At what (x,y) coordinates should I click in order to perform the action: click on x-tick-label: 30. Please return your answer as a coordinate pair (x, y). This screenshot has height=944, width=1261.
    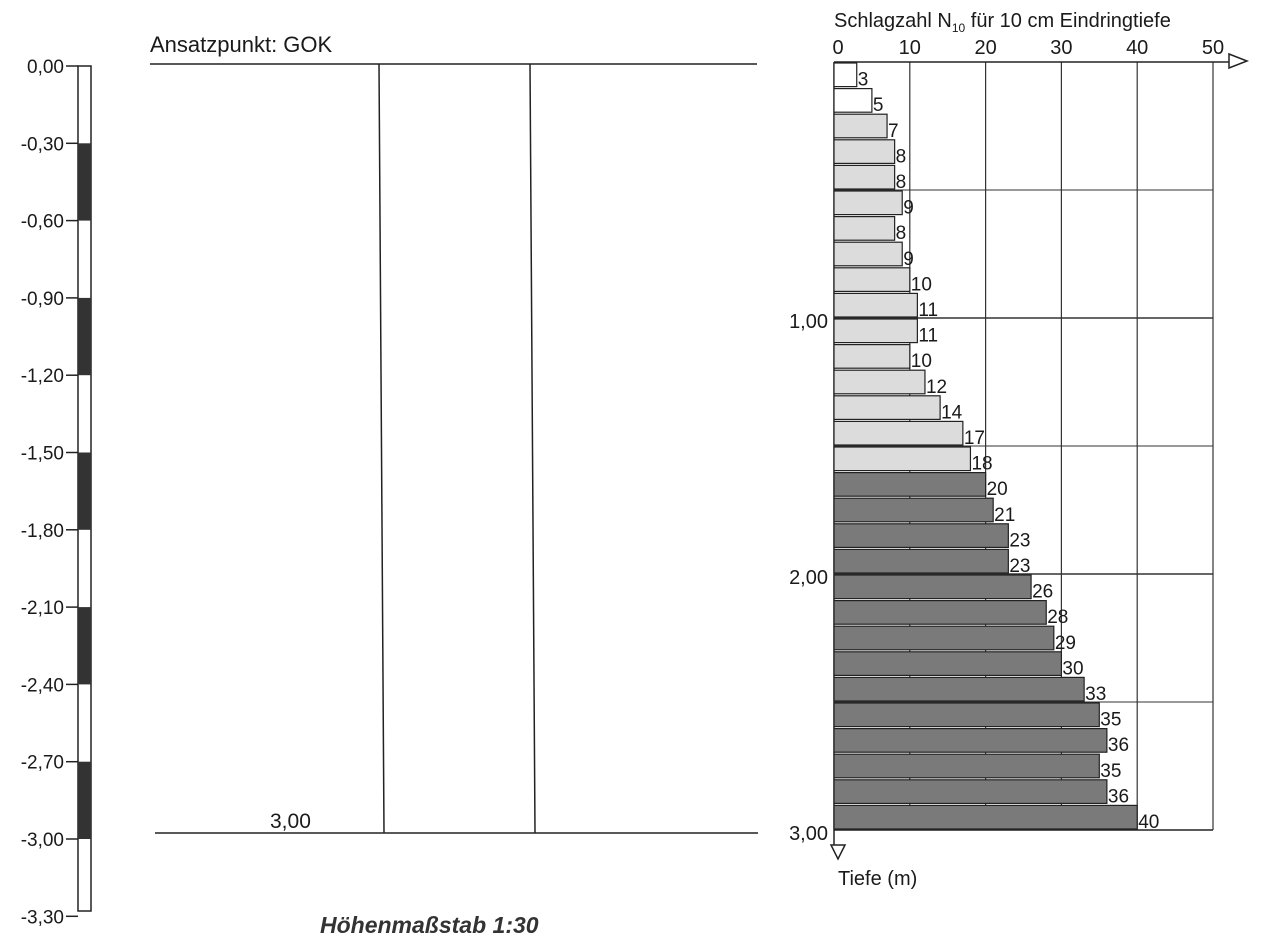
    Looking at the image, I should click on (1061, 48).